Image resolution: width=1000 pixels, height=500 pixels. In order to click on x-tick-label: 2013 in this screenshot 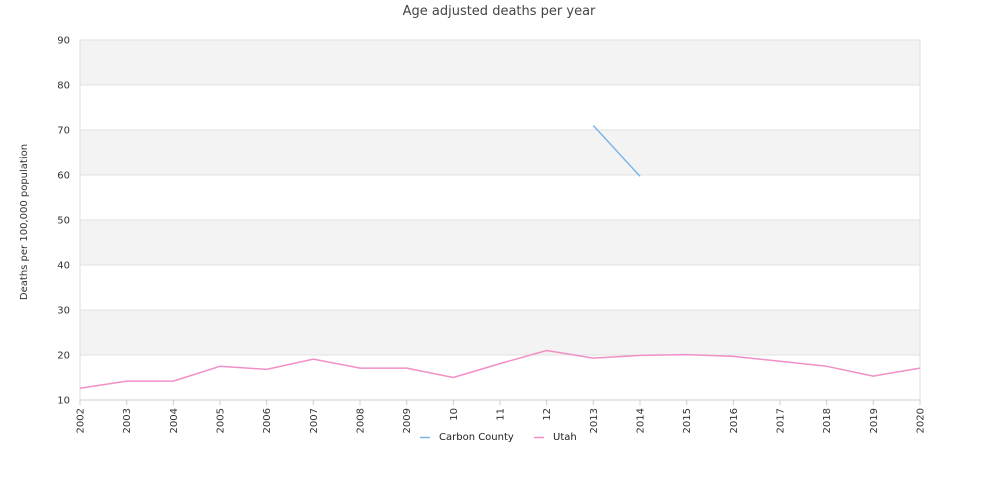, I will do `click(594, 420)`.